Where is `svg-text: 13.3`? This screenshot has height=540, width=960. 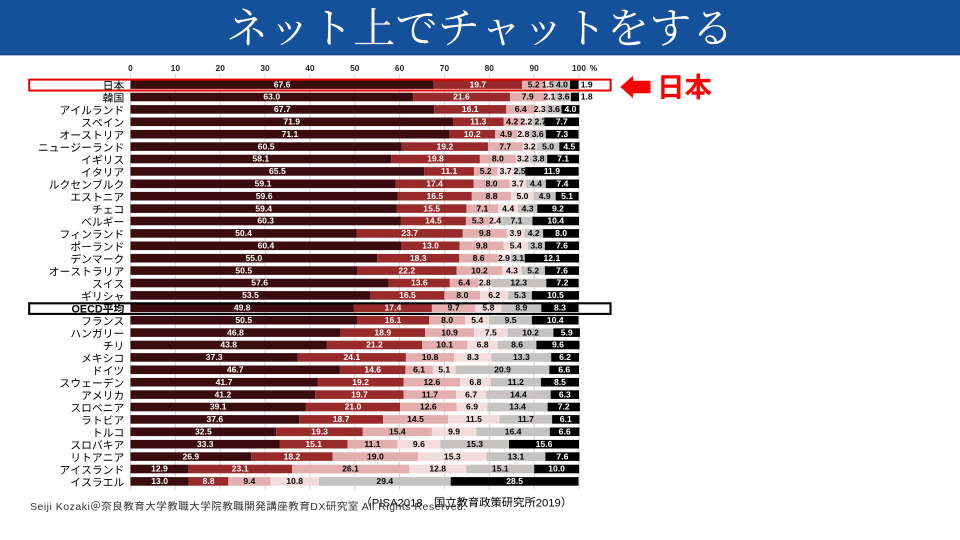 svg-text: 13.3 is located at coordinates (521, 357).